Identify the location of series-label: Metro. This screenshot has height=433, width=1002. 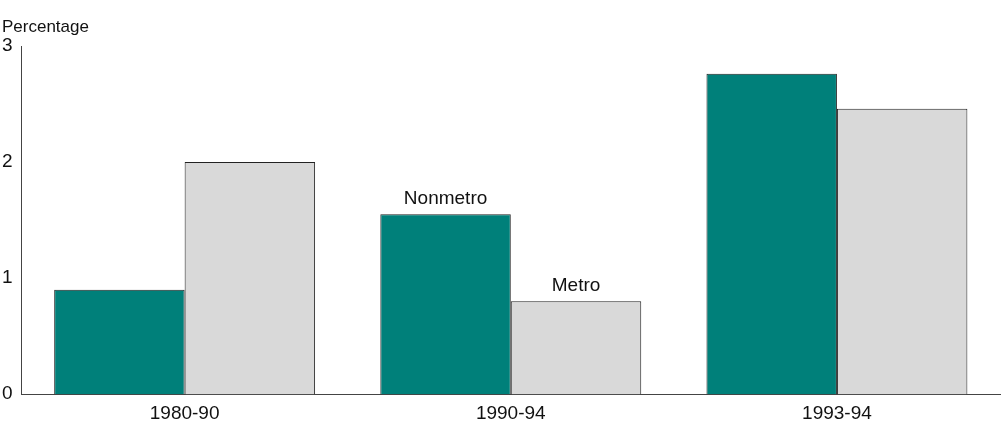
(576, 285).